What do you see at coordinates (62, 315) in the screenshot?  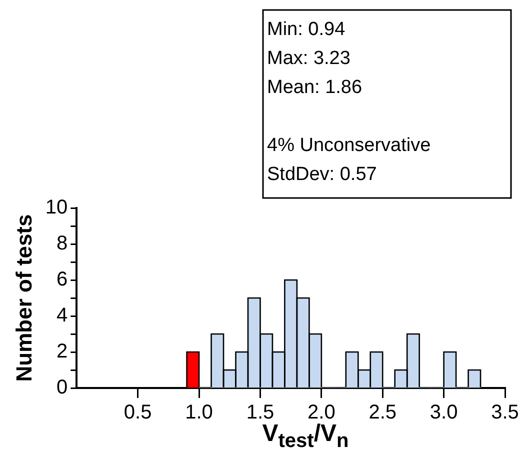 I see `y-tick-label: 4` at bounding box center [62, 315].